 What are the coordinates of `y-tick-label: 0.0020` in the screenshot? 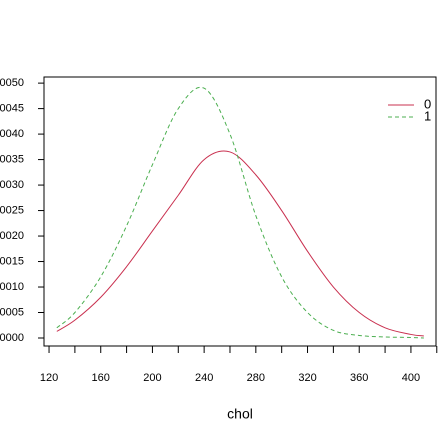 It's located at (12, 236).